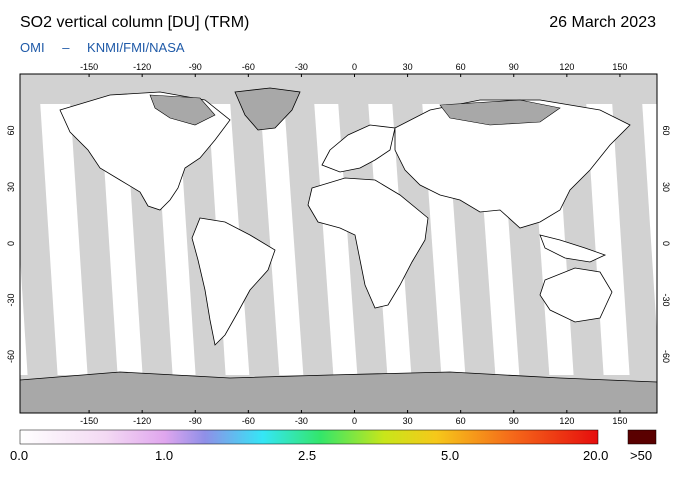 This screenshot has height=480, width=676. I want to click on colorbar-label-1: 1.0, so click(164, 455).